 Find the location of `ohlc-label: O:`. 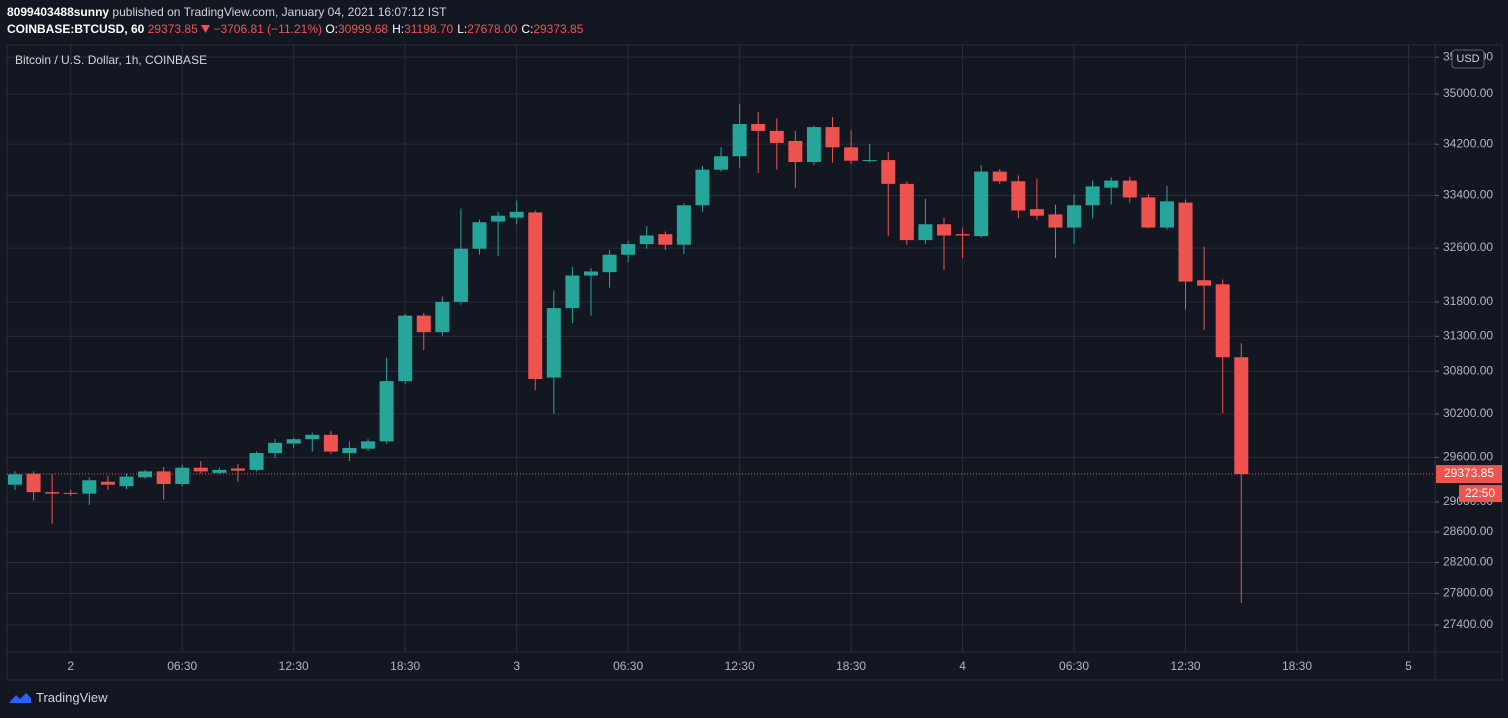

ohlc-label: O: is located at coordinates (331, 29).